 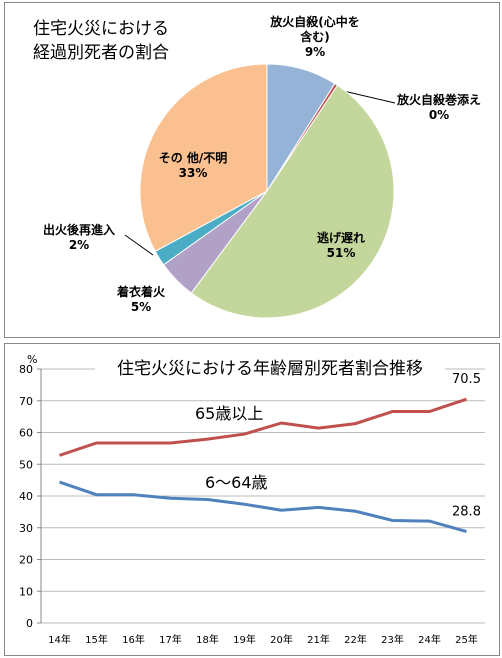 I want to click on title-bg, so click(x=270, y=367).